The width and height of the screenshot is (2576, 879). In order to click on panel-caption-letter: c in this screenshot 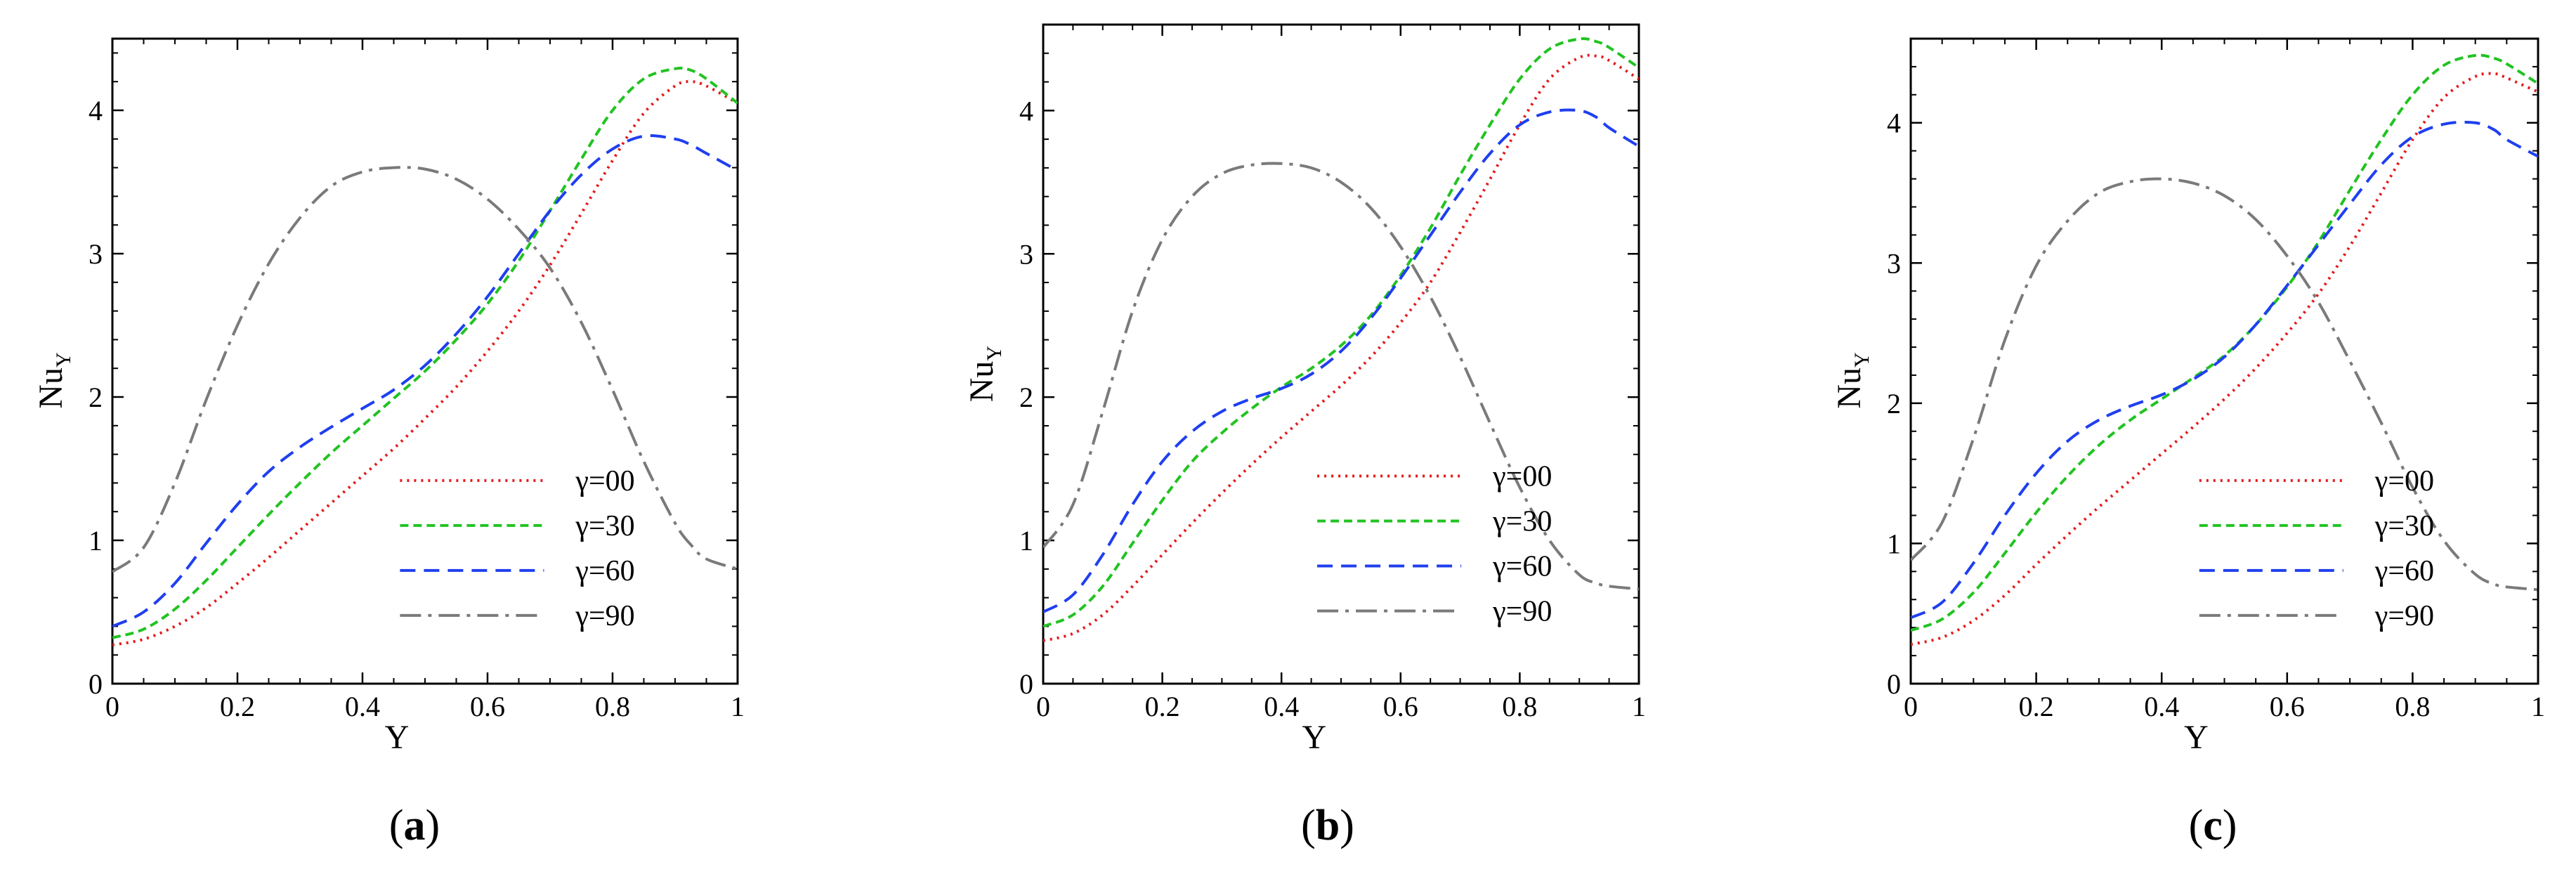, I will do `click(2213, 825)`.